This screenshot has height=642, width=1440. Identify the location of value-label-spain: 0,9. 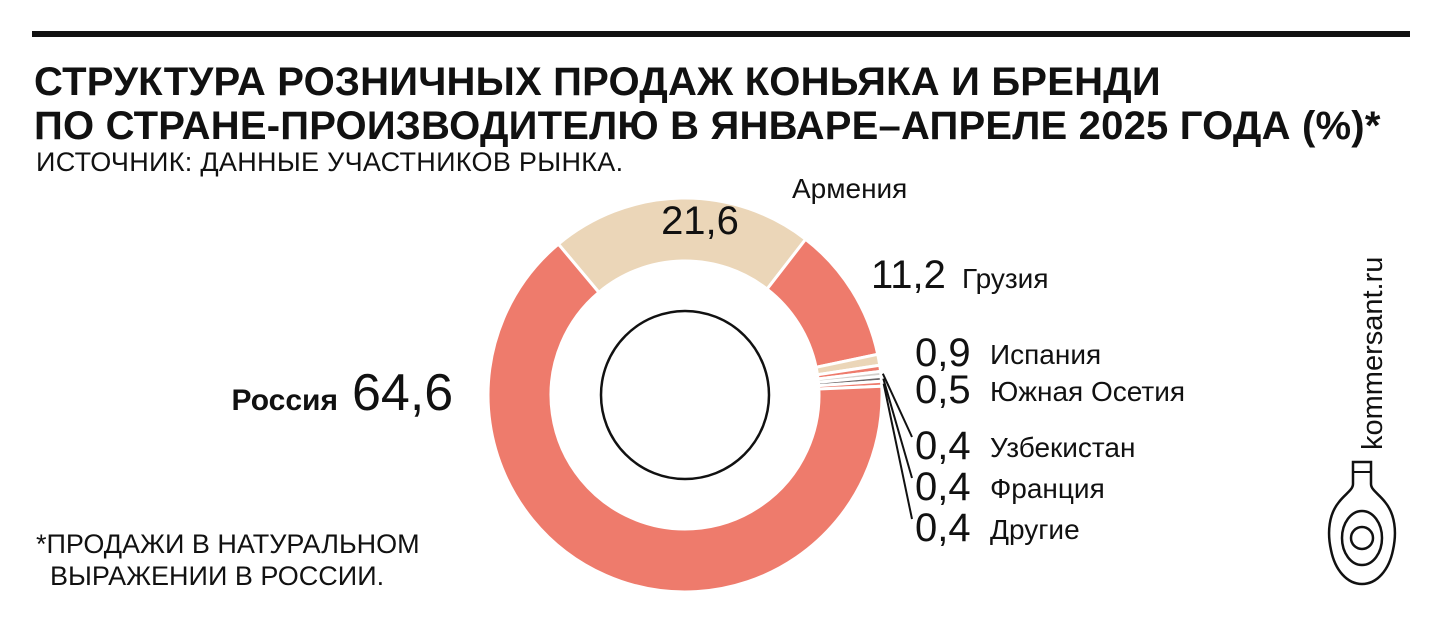
(943, 353).